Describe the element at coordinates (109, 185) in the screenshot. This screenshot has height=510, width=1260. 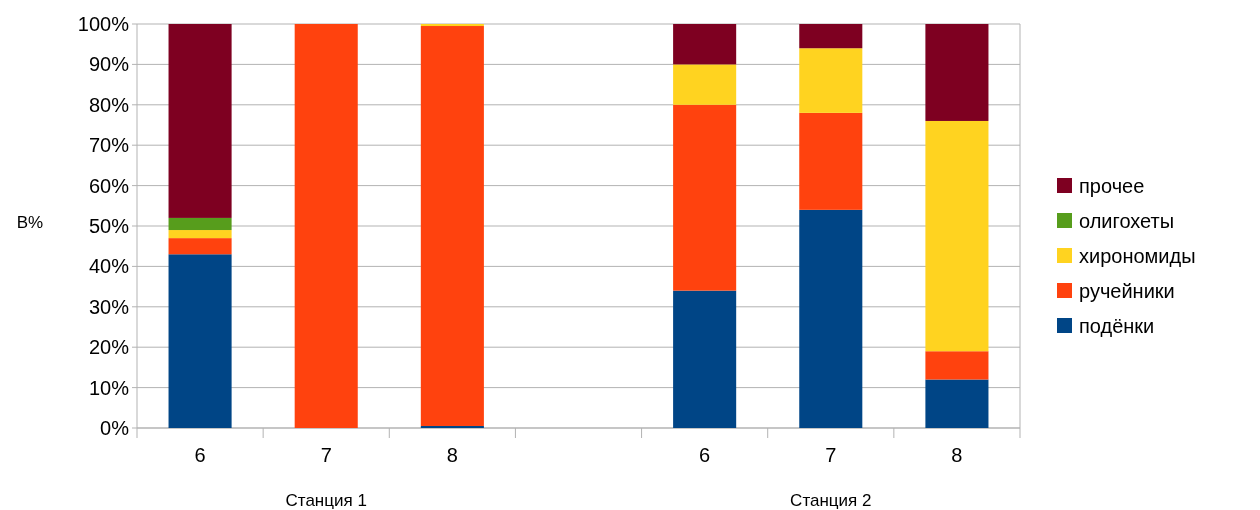
I see `y-tick-label: 60%` at that location.